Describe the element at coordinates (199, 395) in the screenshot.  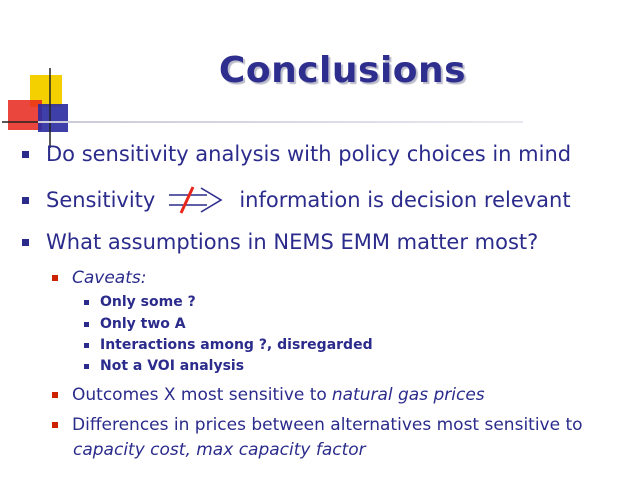
I see `sub-bullet-text: Outcomes X most sensitive to` at that location.